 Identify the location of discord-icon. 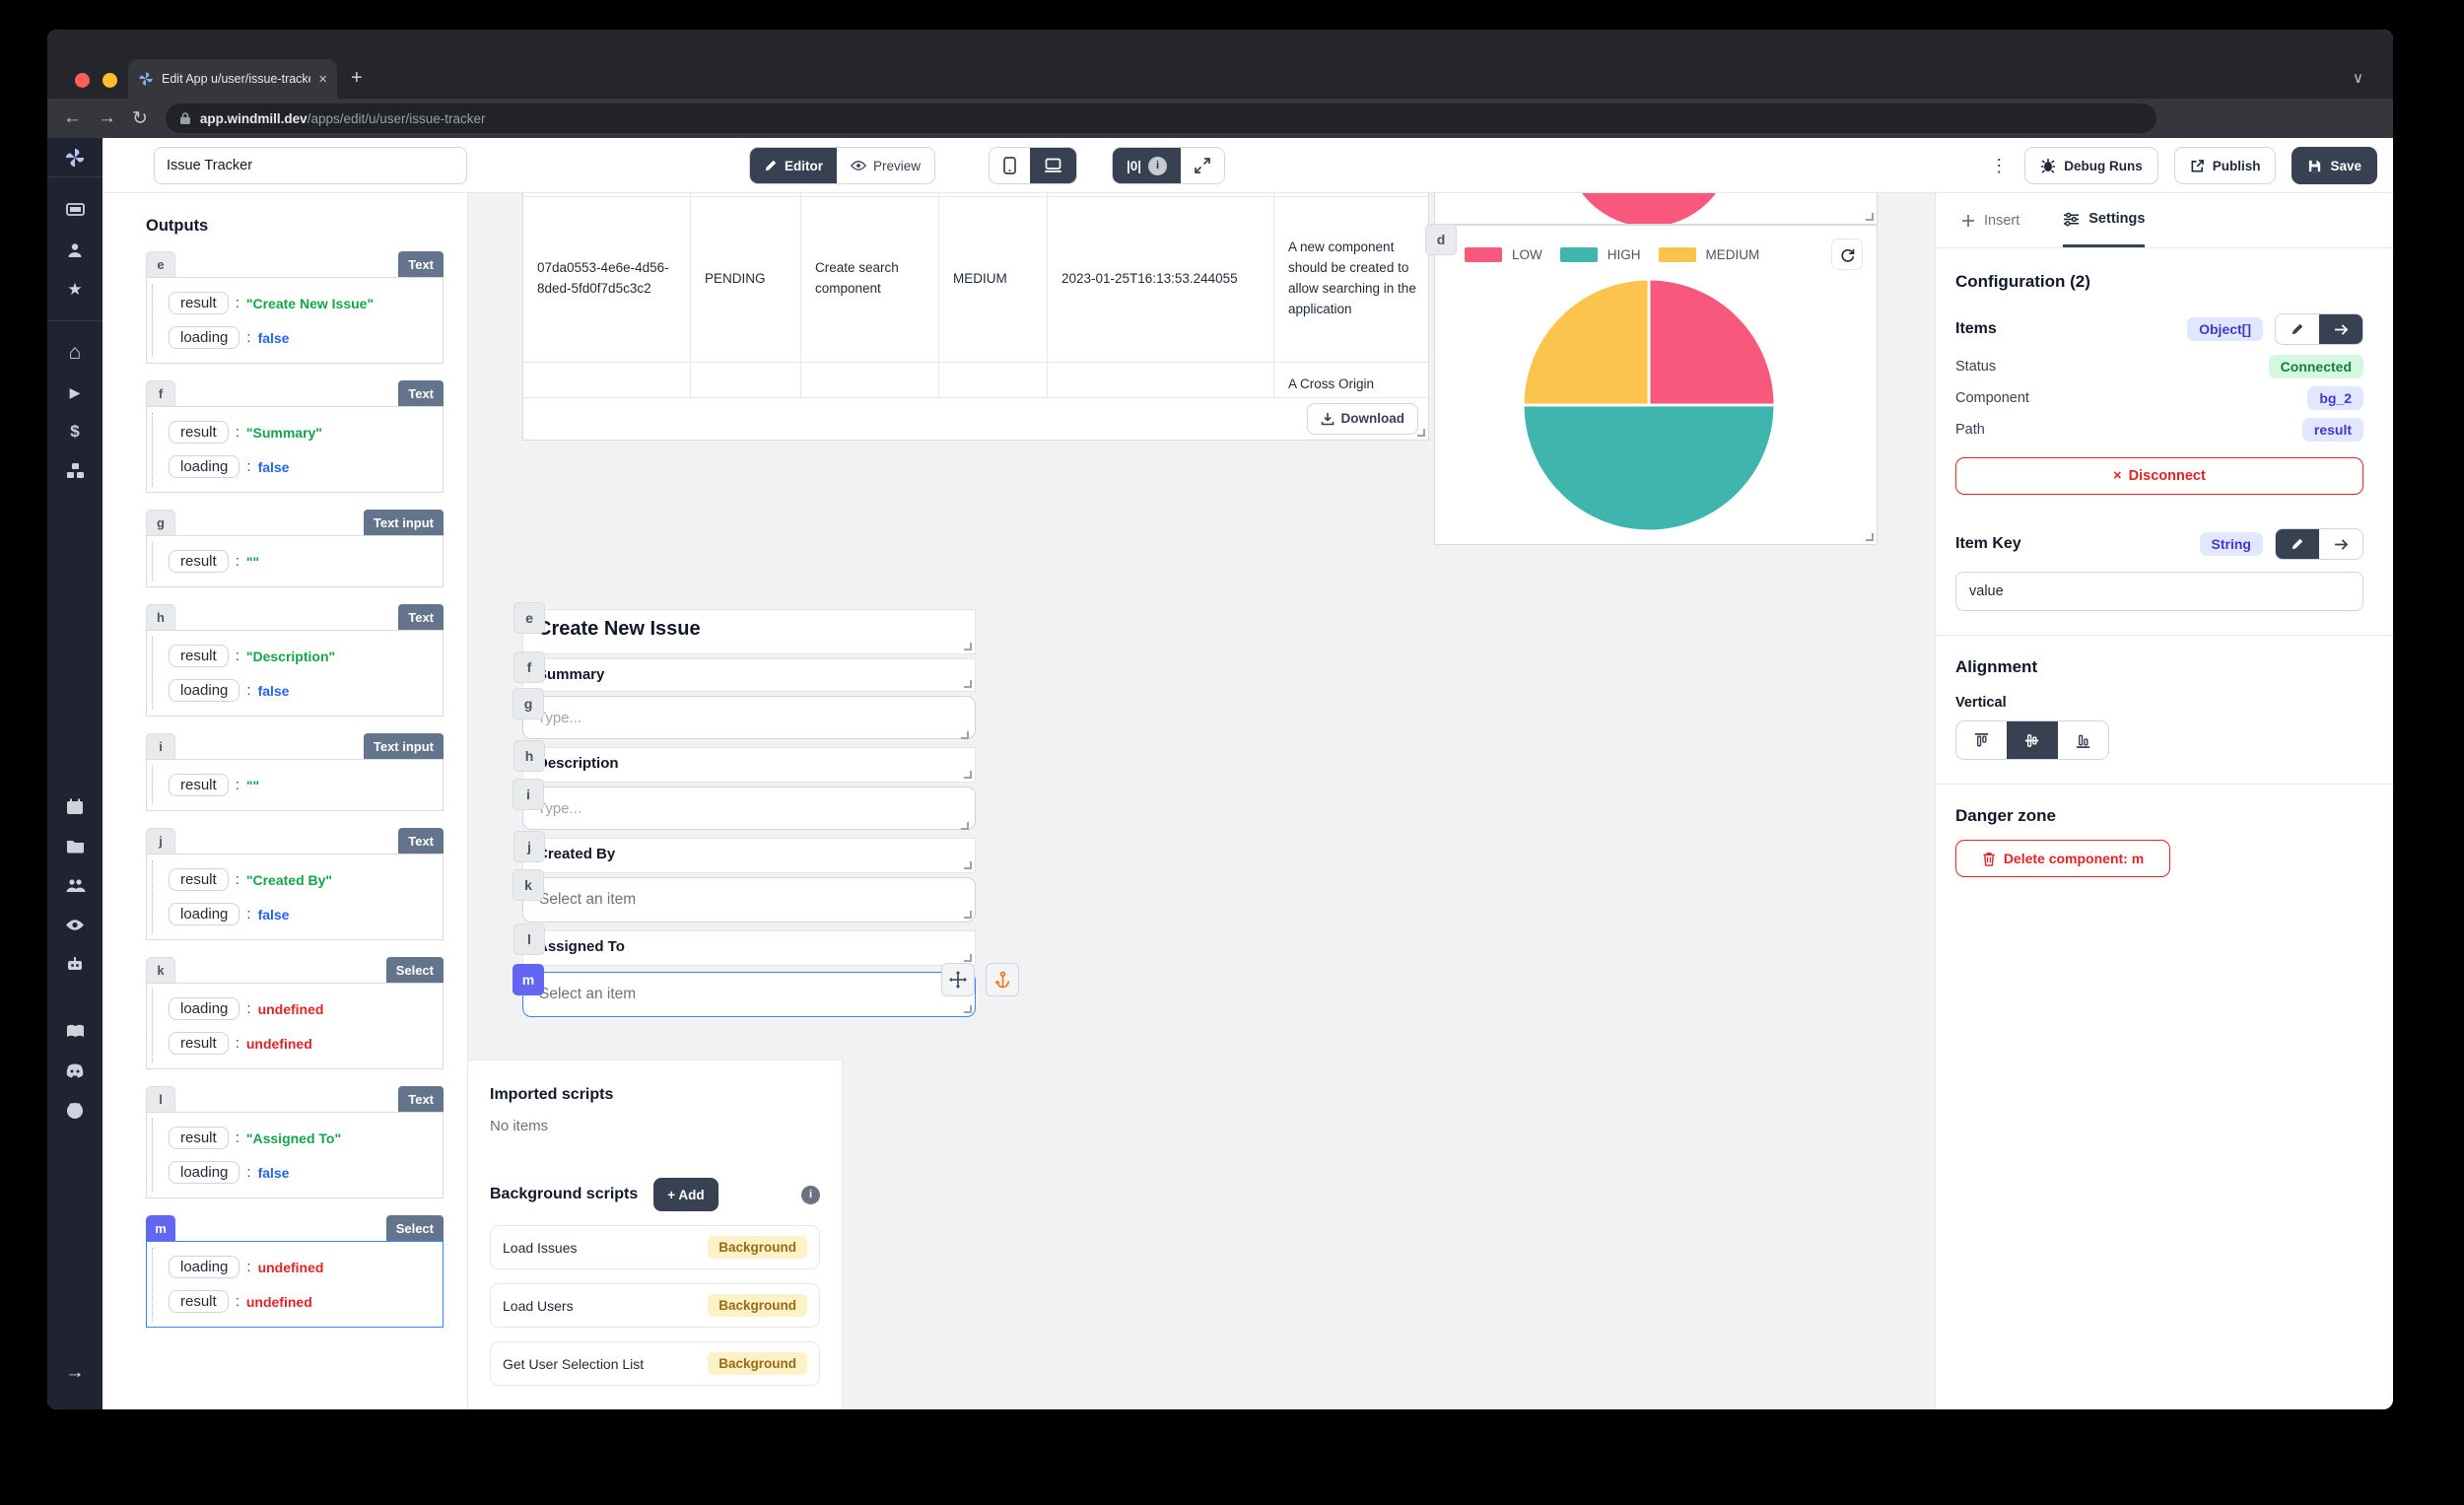
(75, 1070).